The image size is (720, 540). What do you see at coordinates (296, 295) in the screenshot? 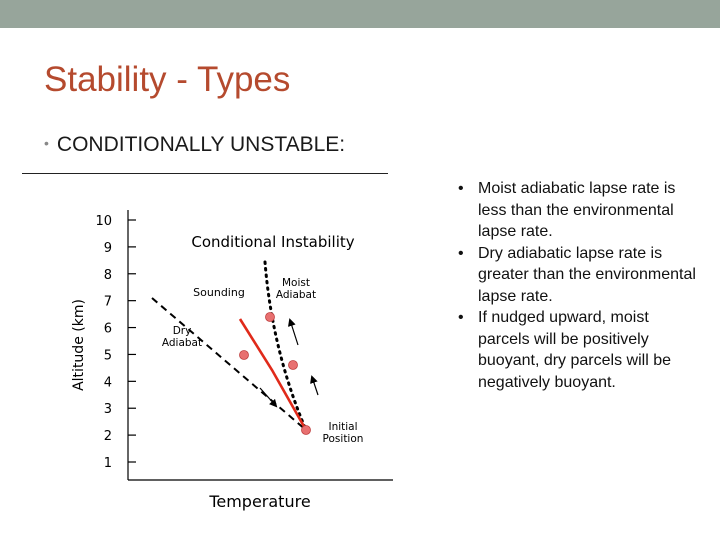
I see `moist-adiabat-label-line2: Adiabat` at bounding box center [296, 295].